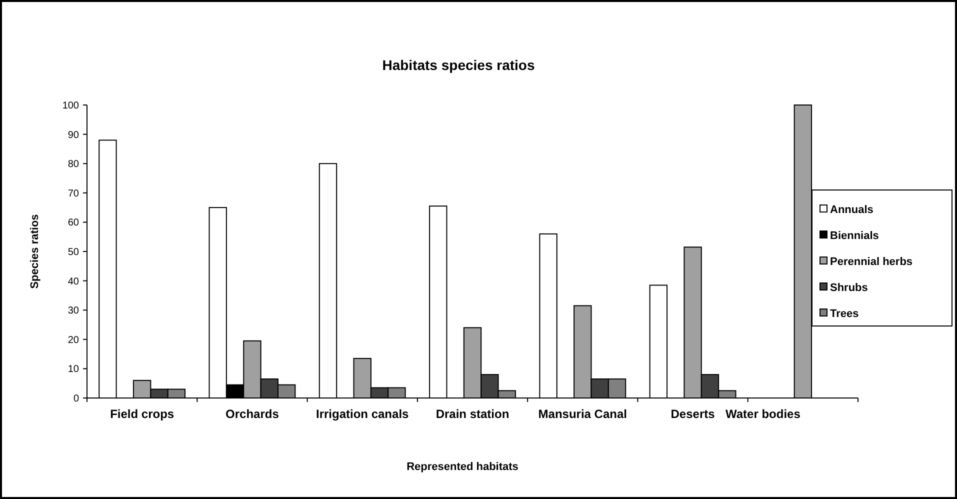 This screenshot has height=499, width=957. I want to click on legend-label: Biennials, so click(854, 236).